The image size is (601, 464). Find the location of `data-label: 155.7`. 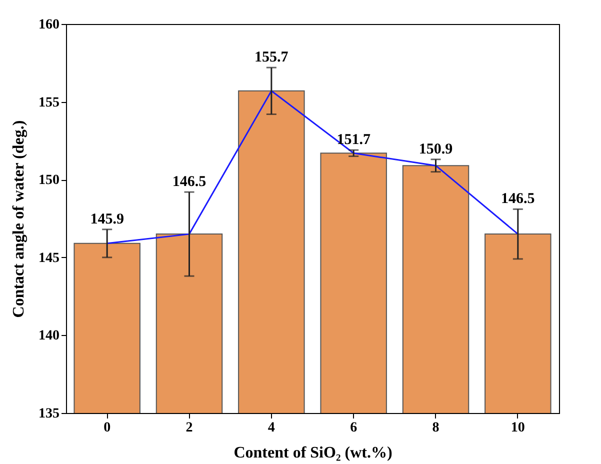

data-label: 155.7 is located at coordinates (271, 58).